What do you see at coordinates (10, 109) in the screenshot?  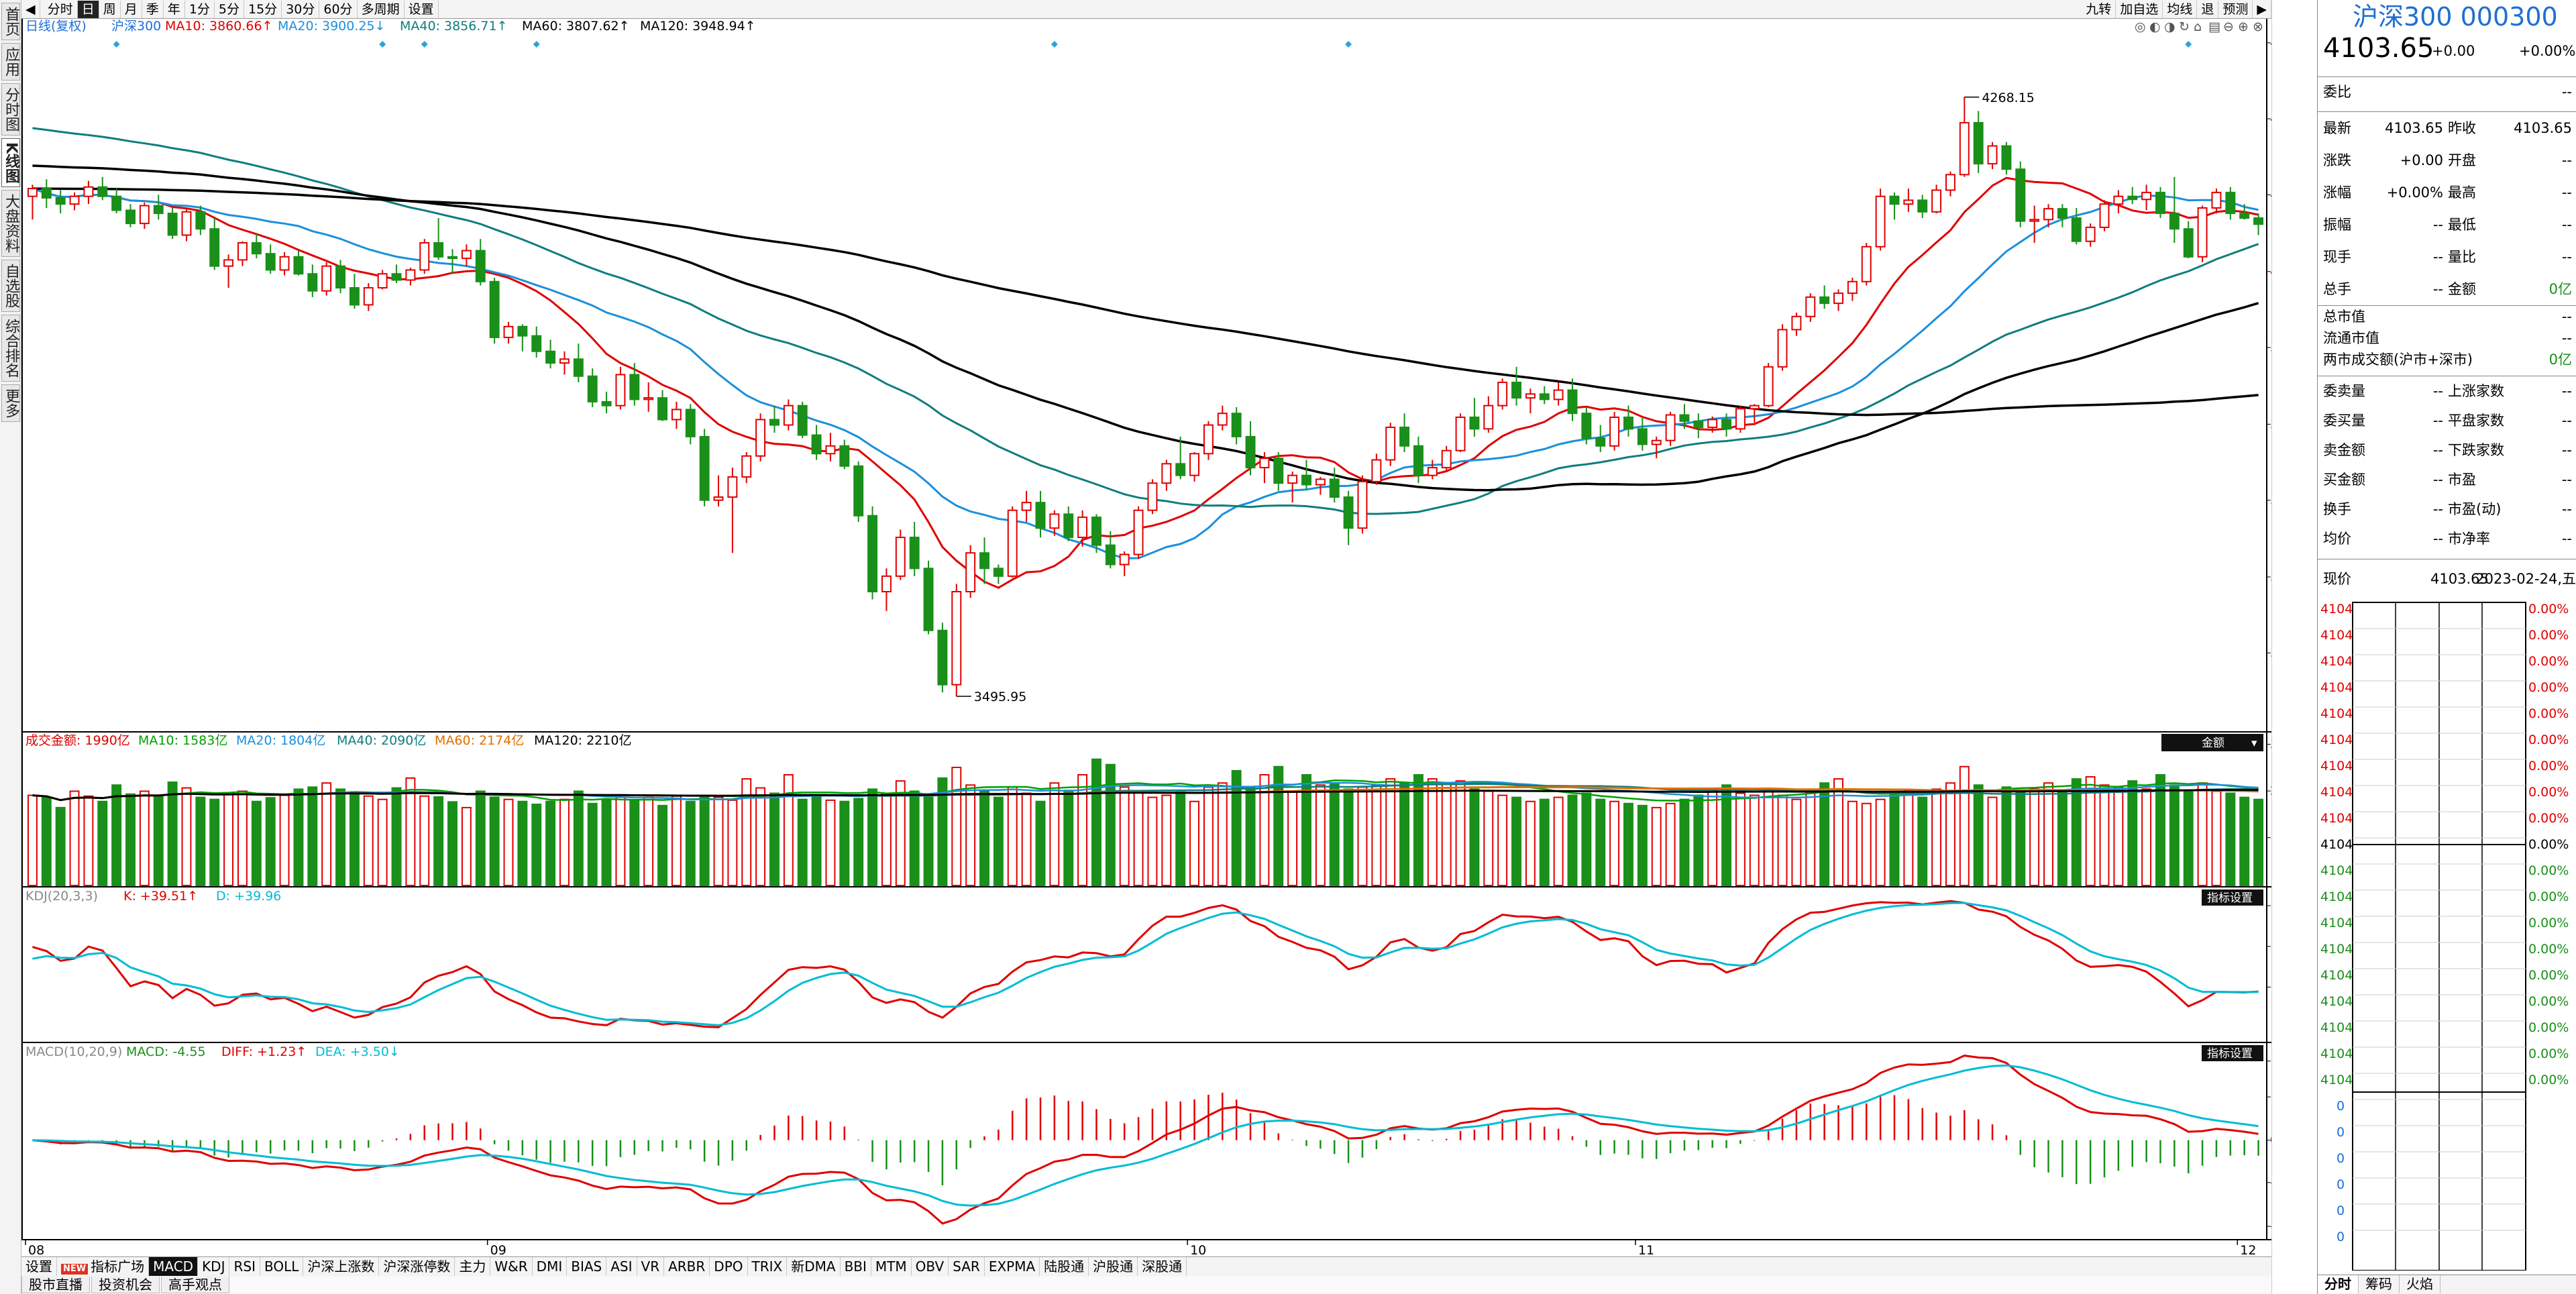 I see `left-tab: 分时图` at bounding box center [10, 109].